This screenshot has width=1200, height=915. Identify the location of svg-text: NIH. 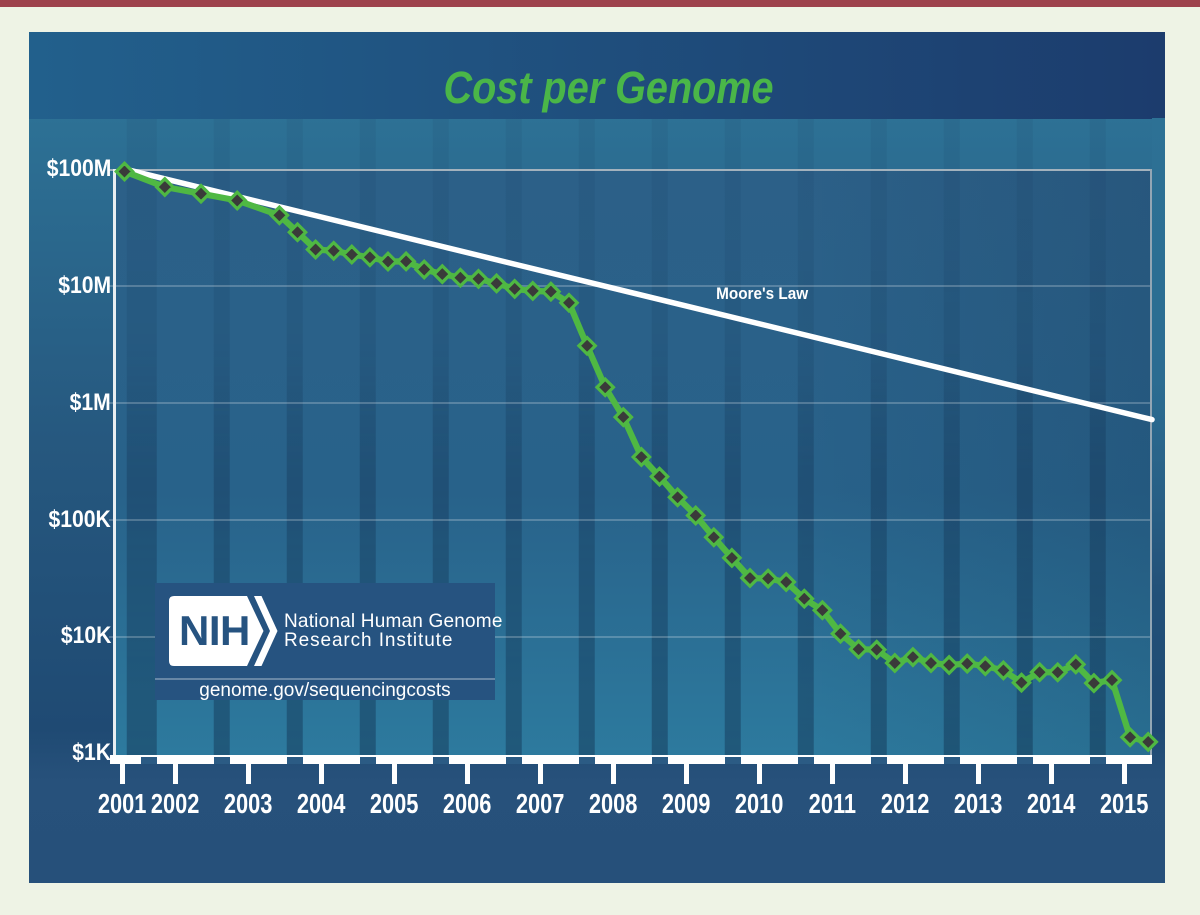
(214, 630).